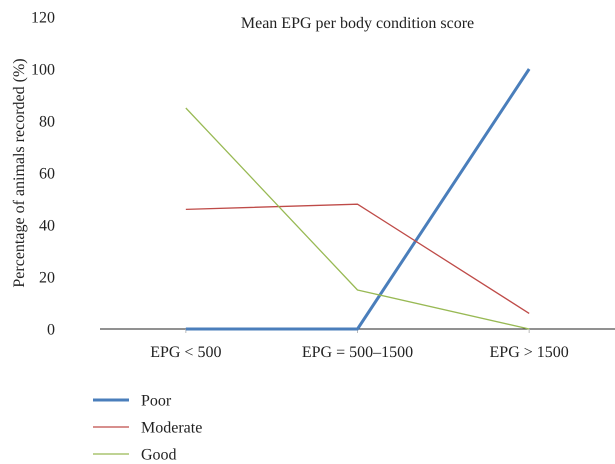 This screenshot has height=464, width=615. Describe the element at coordinates (47, 278) in the screenshot. I see `y-tick-label: 20` at that location.